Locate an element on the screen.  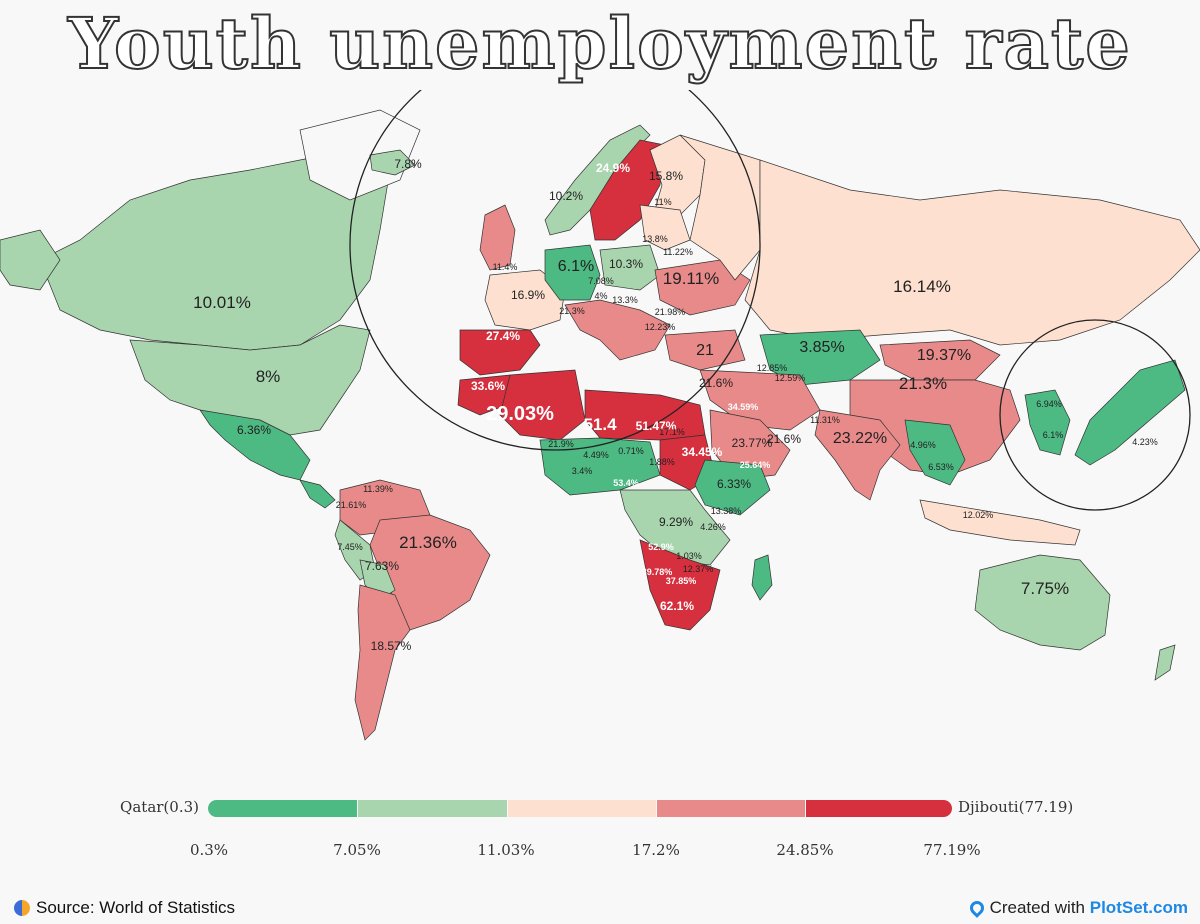
plotset-brand: PlotSet.com is located at coordinates (1138, 907).